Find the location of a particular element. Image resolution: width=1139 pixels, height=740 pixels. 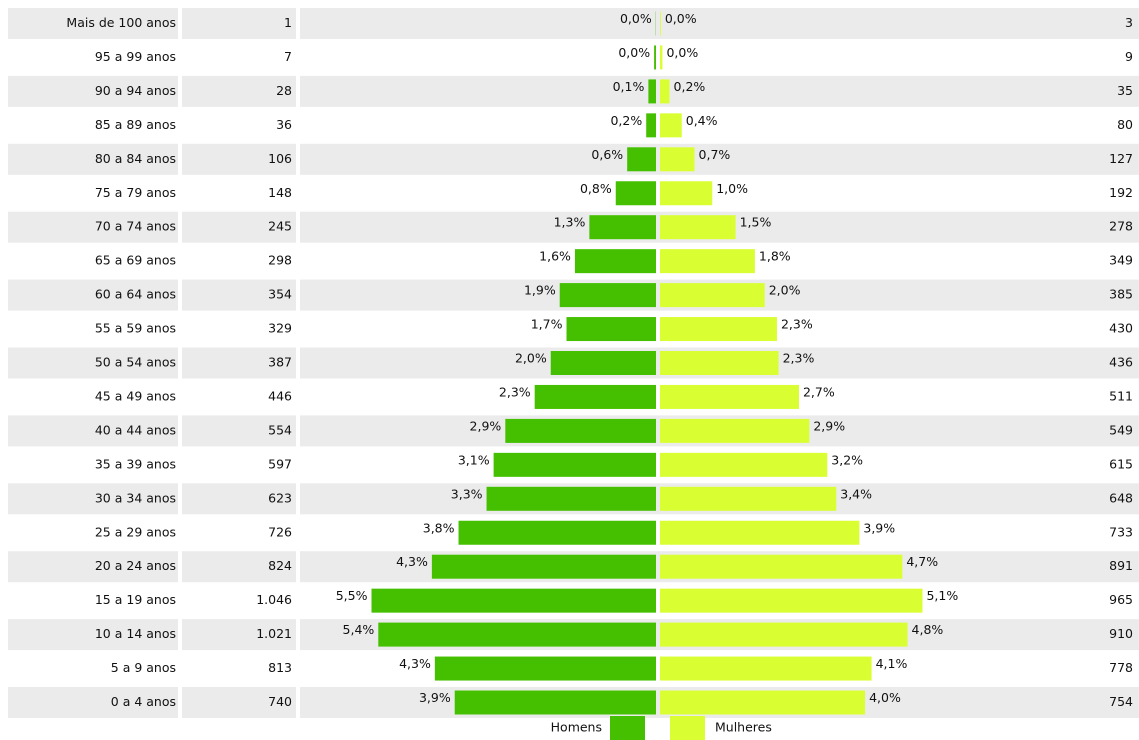

male-percent: 5,4% is located at coordinates (359, 629).